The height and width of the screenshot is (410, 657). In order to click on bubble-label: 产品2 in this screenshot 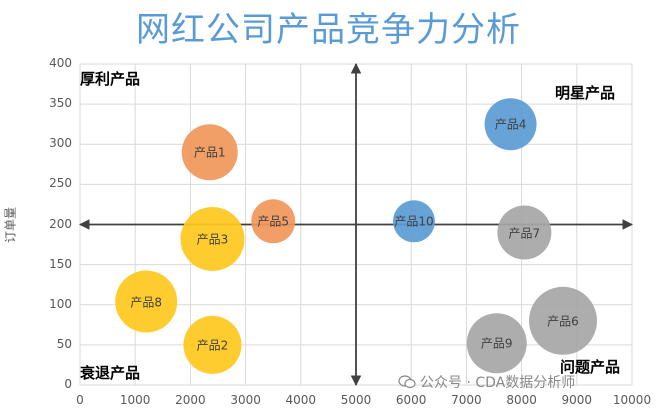, I will do `click(212, 345)`.